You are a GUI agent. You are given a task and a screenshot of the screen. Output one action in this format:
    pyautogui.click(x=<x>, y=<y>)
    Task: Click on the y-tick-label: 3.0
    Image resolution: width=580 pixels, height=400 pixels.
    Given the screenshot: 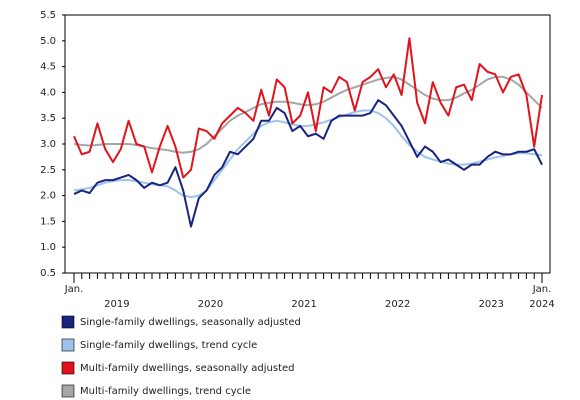 What is the action you would take?
    pyautogui.click(x=48, y=144)
    